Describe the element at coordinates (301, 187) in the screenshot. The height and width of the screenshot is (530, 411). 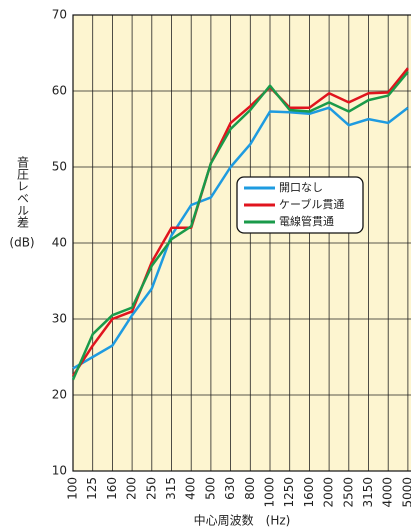
I see `legend-label: 開口なし` at that location.